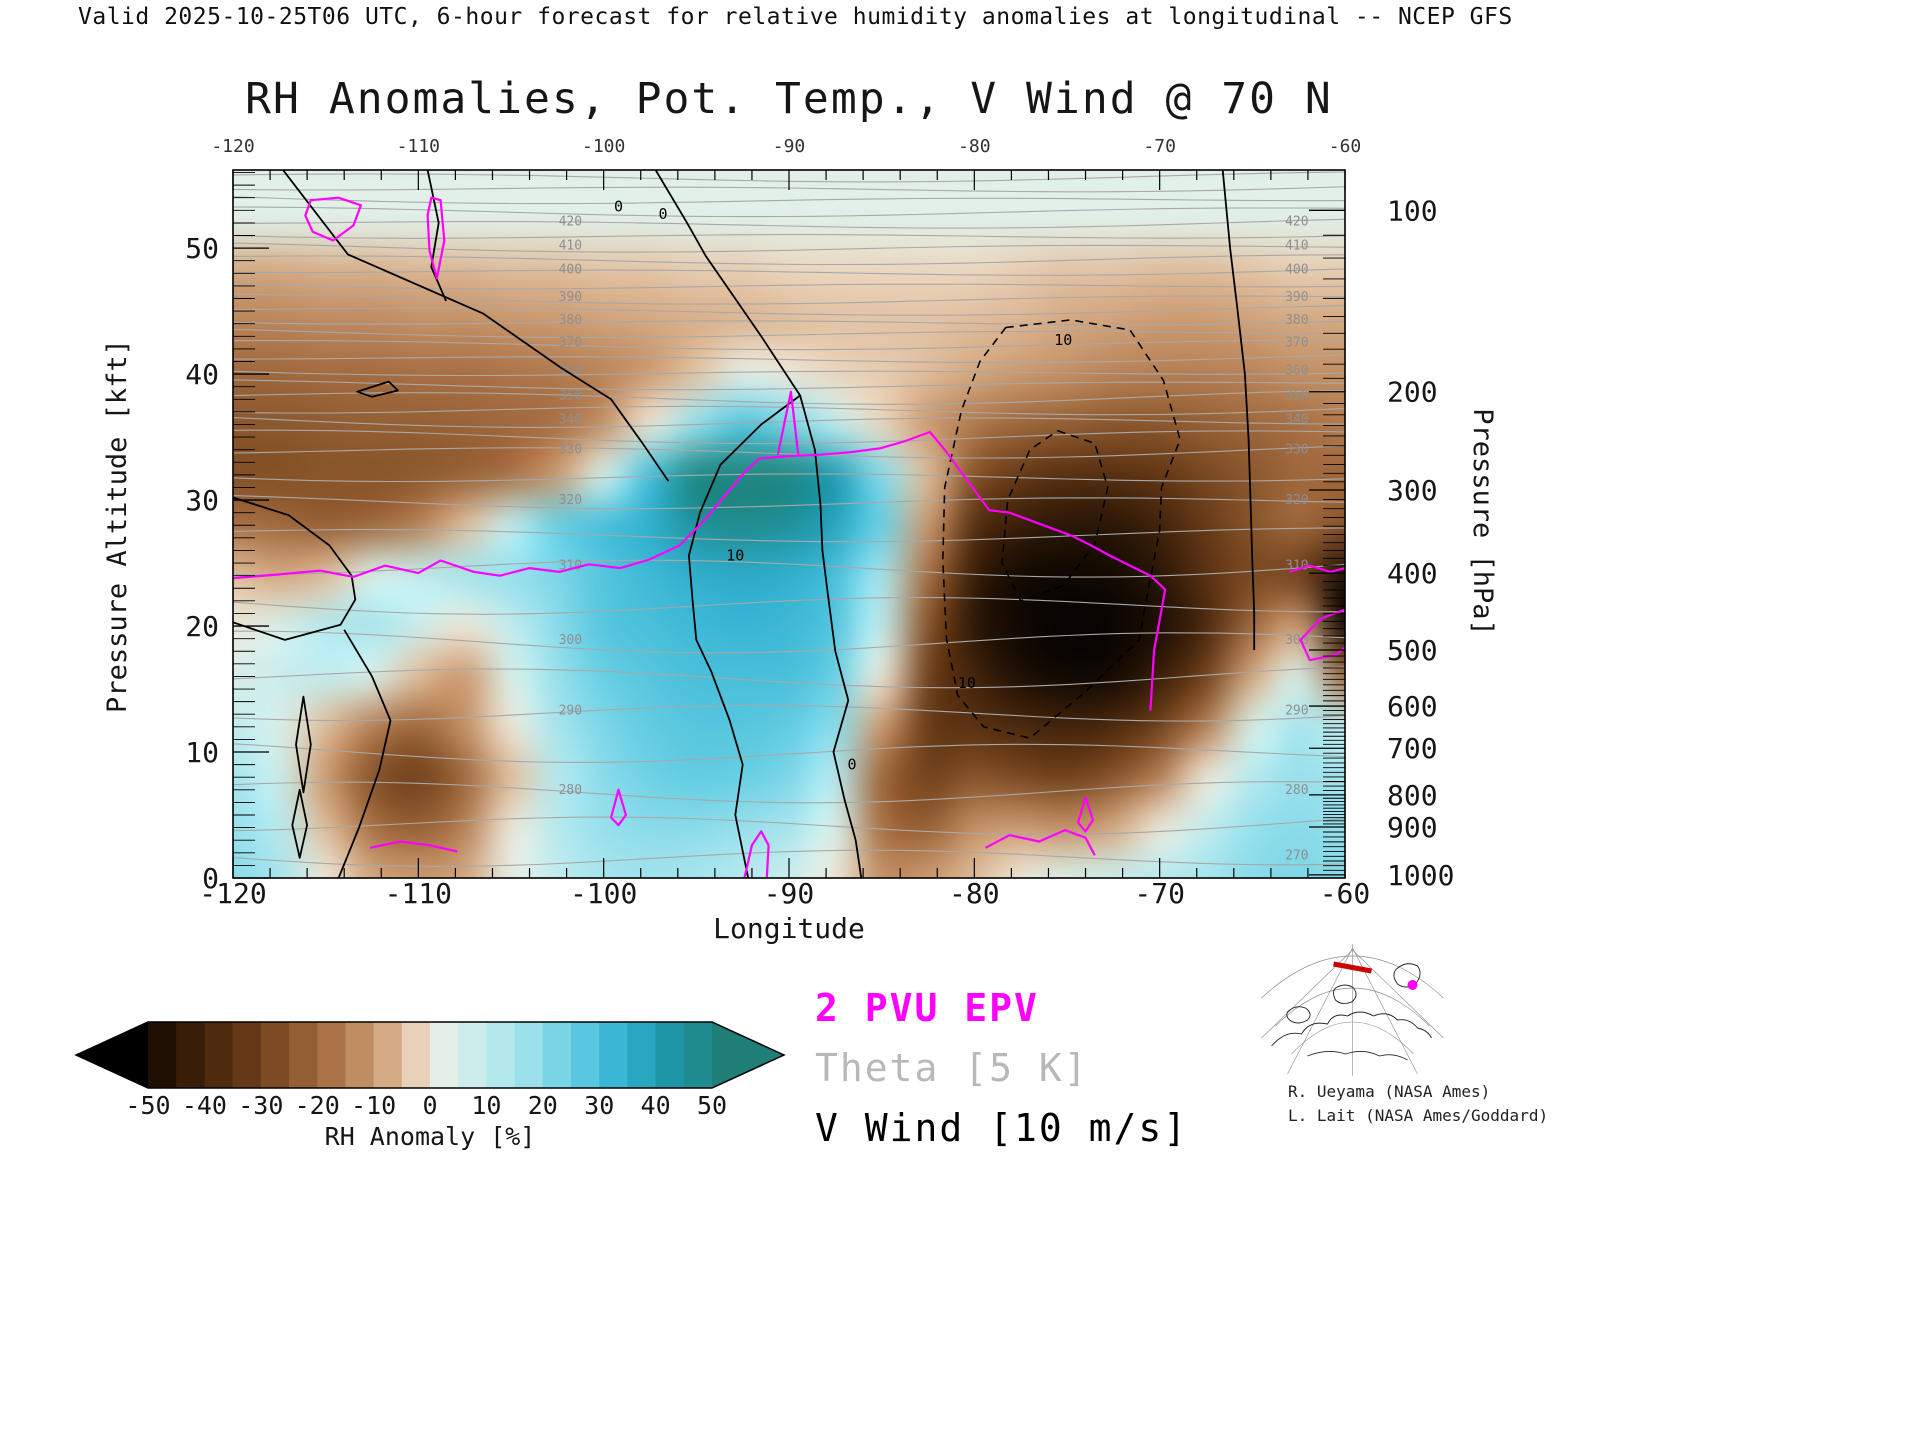  I want to click on x-axis-title: Longitude, so click(789, 928).